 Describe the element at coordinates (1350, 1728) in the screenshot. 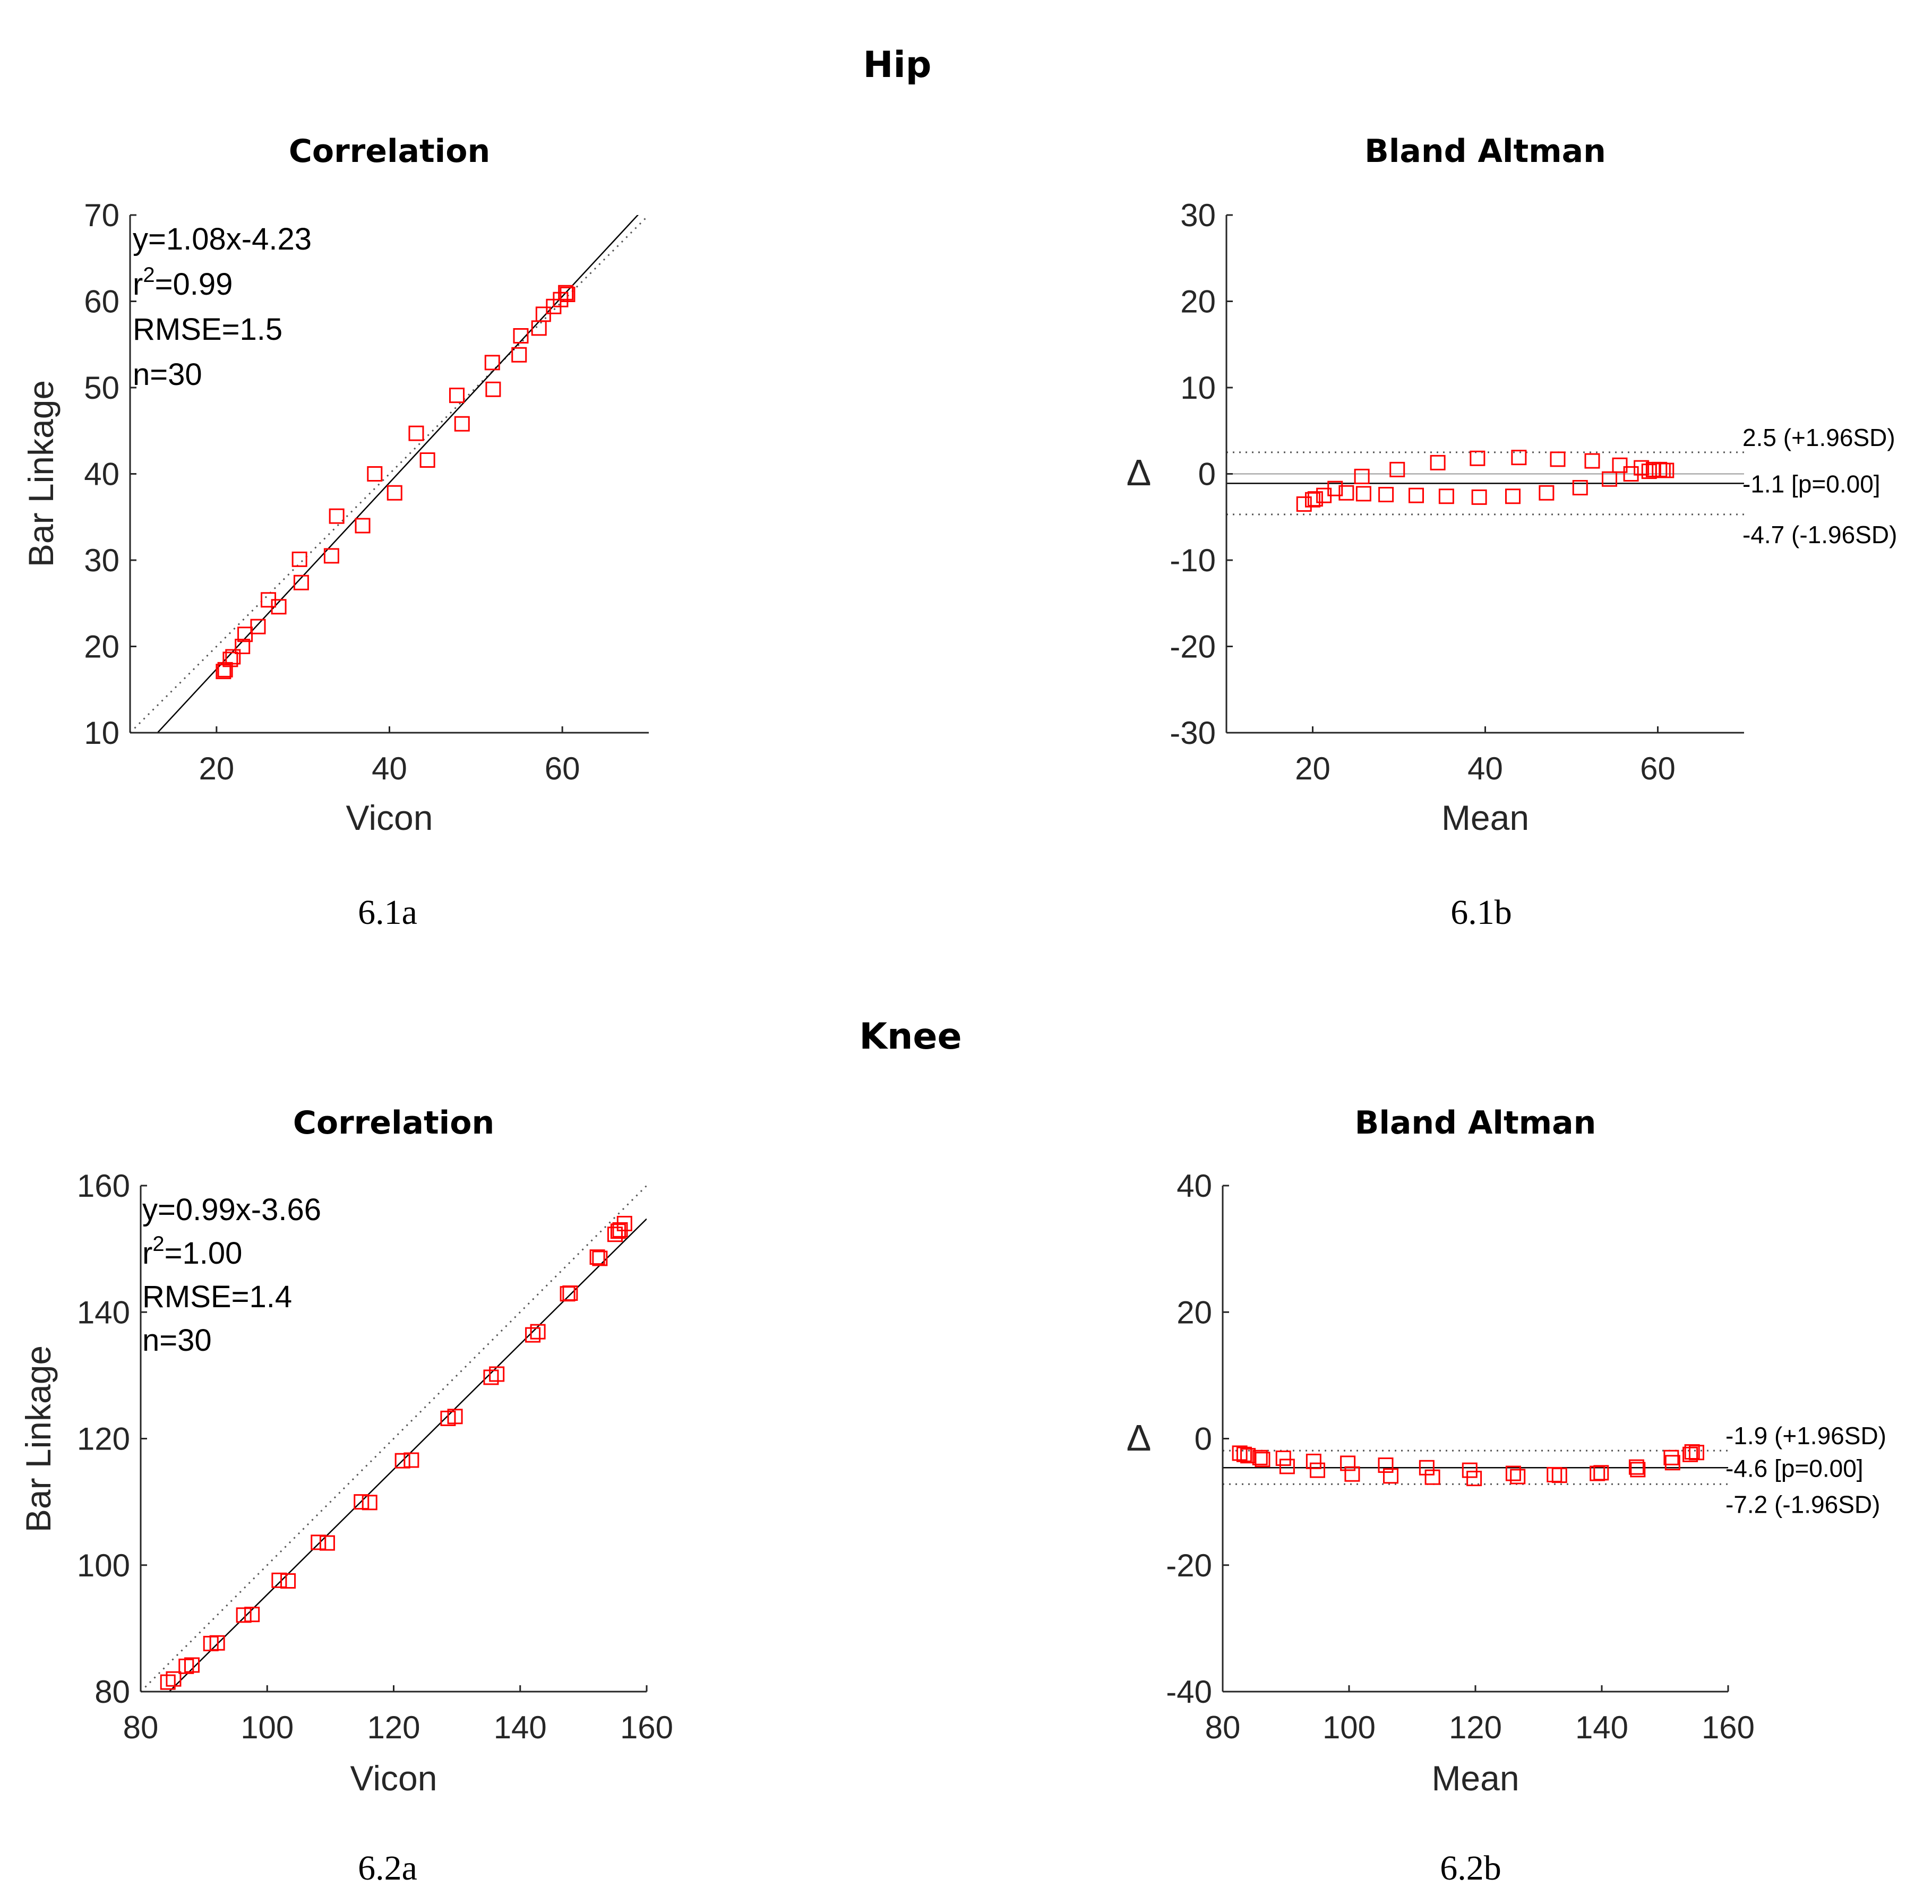

I see `x-tick-label: 100` at that location.